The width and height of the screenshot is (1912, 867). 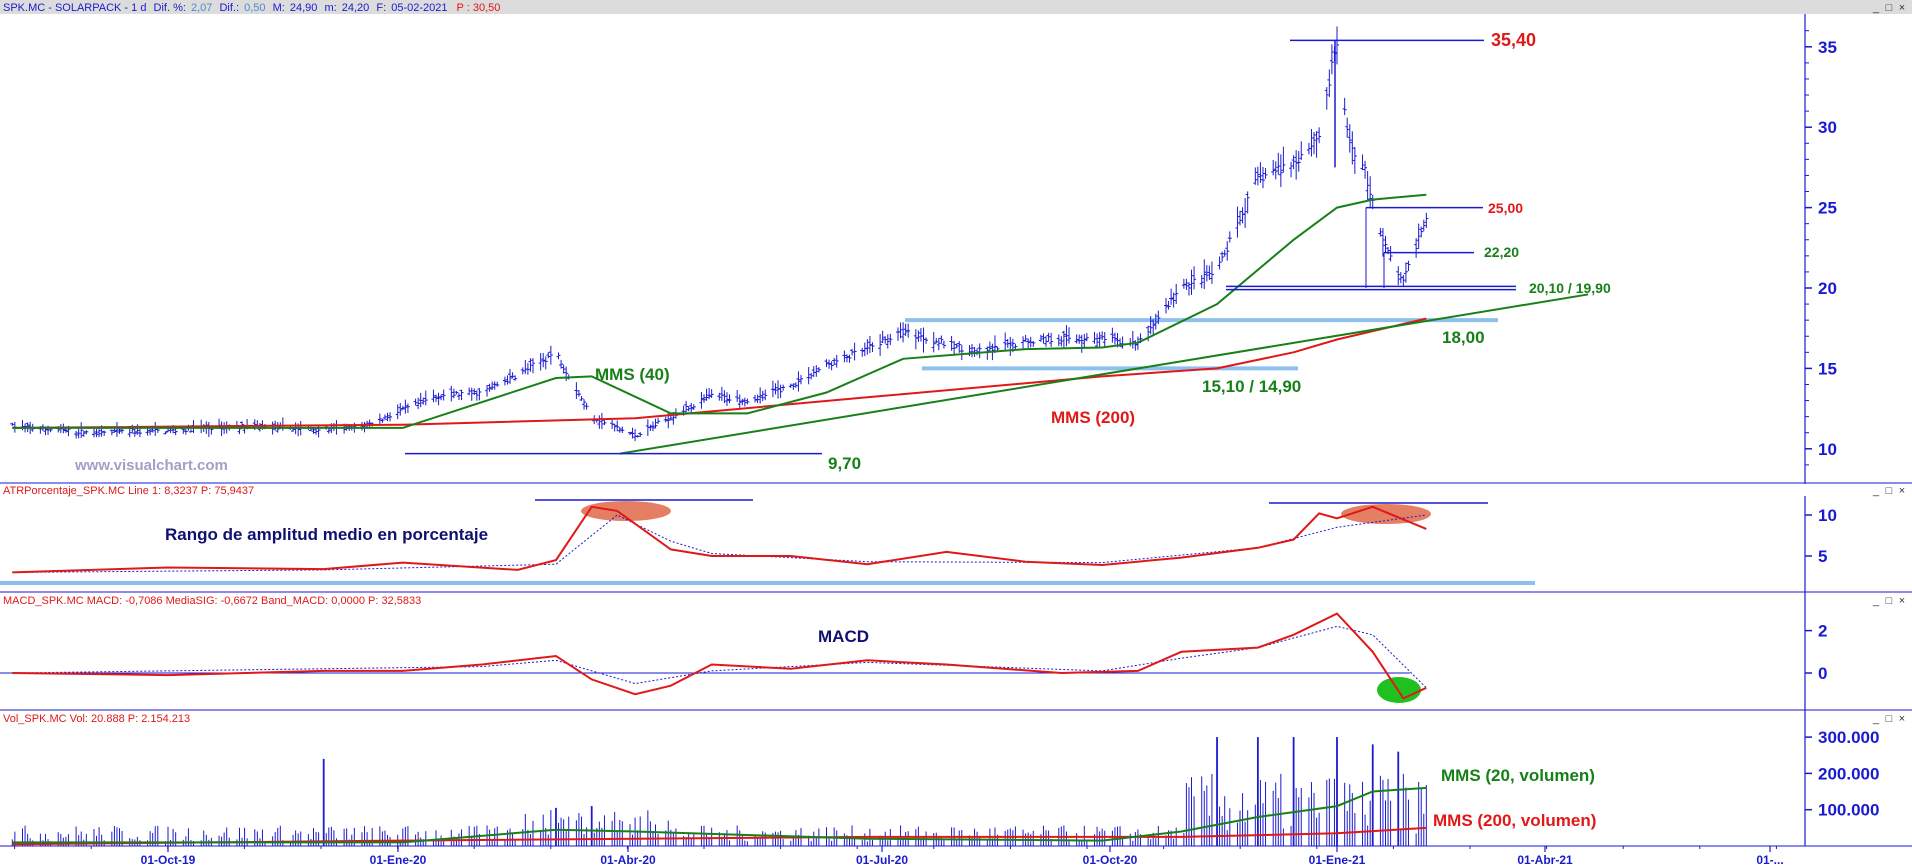 I want to click on volume-window-buttons: _ □ ×, so click(x=1888, y=719).